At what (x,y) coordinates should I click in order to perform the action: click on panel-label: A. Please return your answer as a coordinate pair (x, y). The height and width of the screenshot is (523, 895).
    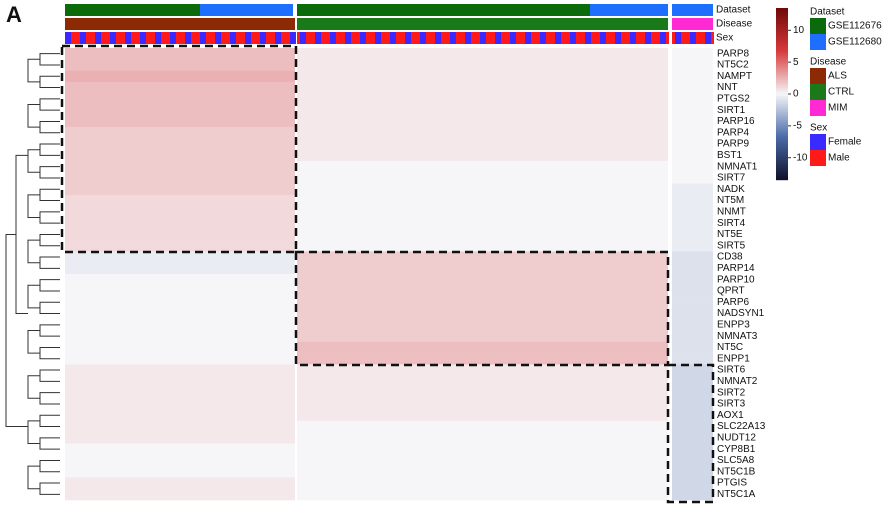
    Looking at the image, I should click on (14, 14).